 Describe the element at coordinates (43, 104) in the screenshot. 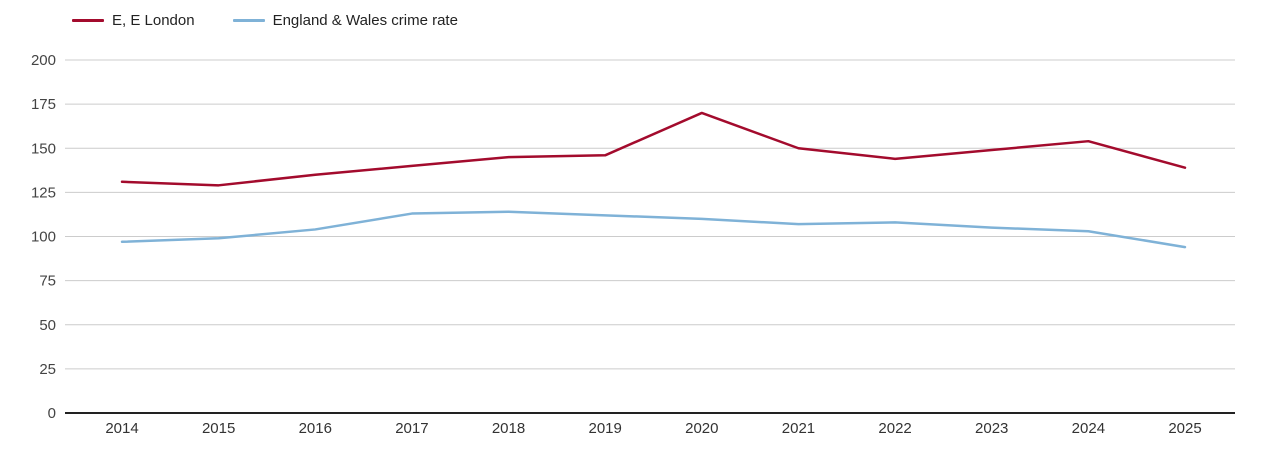

I see `y-tick-label: 175` at that location.